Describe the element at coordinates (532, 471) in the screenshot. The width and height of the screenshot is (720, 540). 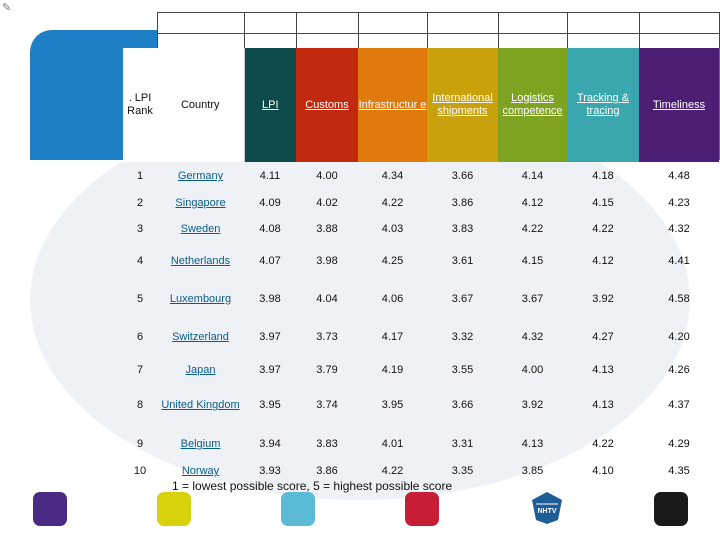
I see `cell-logistics-competence: 3.85` at that location.